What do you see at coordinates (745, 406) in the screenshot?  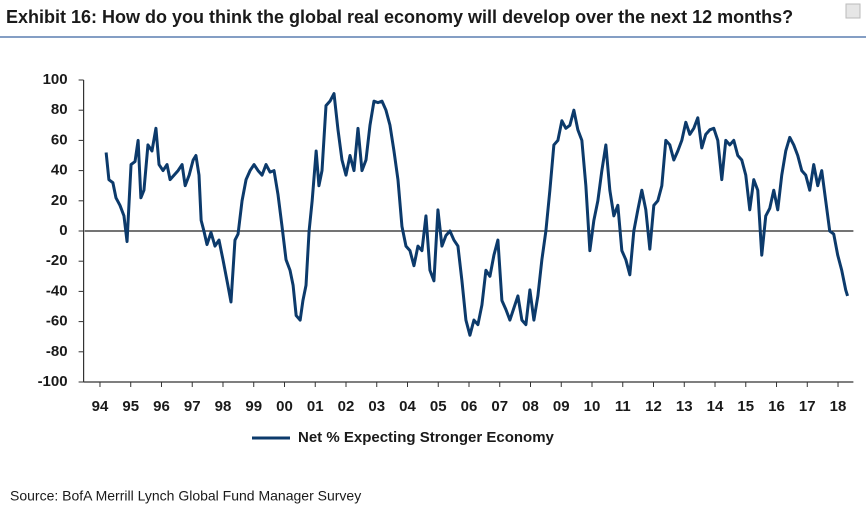 I see `x-tick-label: 15` at bounding box center [745, 406].